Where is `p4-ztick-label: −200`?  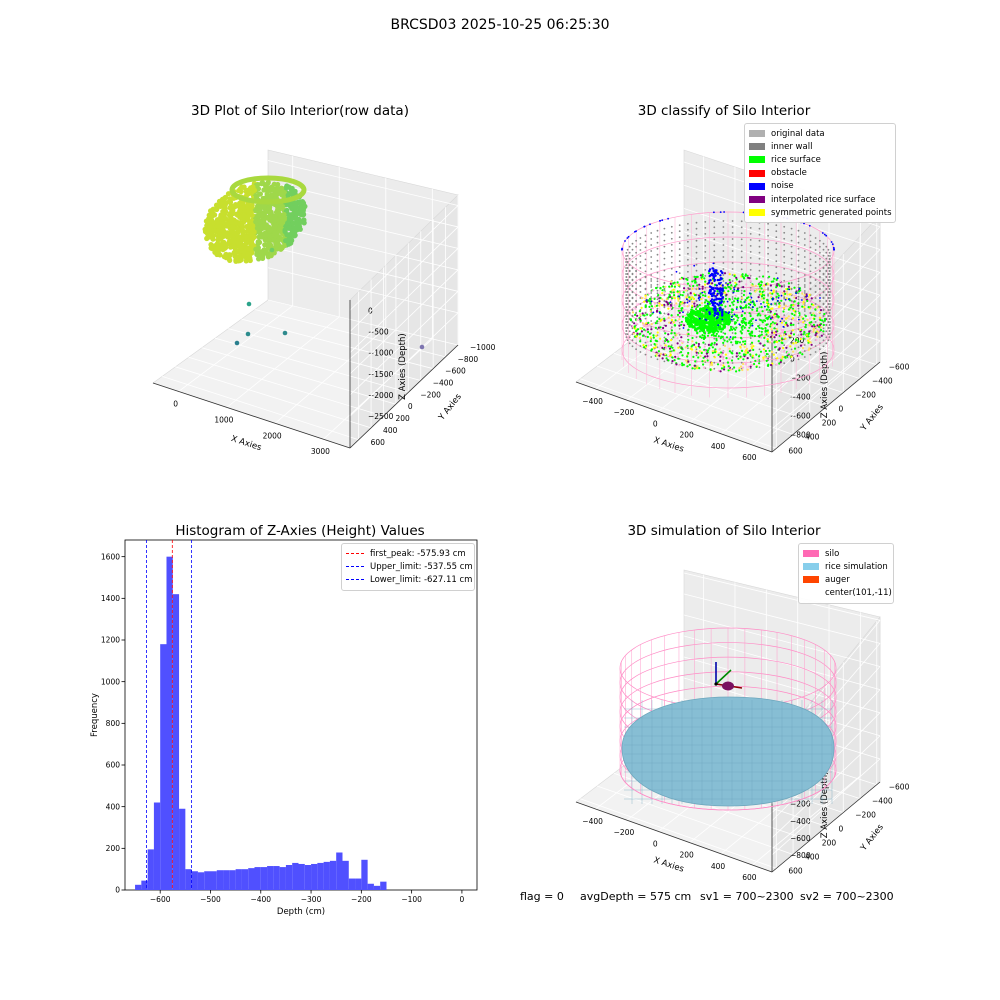 p4-ztick-label: −200 is located at coordinates (800, 804).